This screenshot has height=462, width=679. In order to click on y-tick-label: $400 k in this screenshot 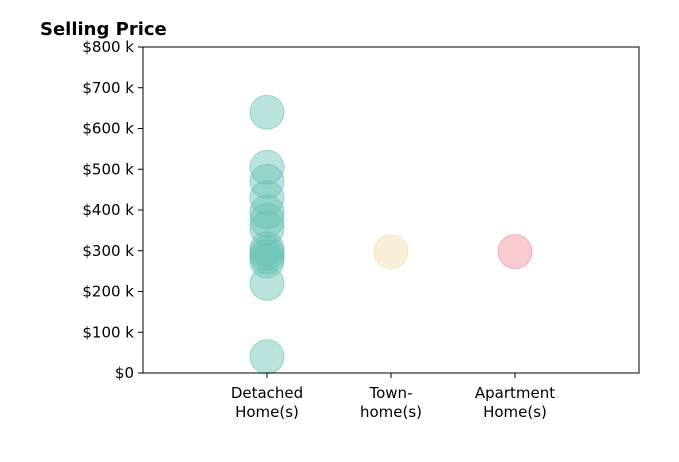, I will do `click(108, 210)`.